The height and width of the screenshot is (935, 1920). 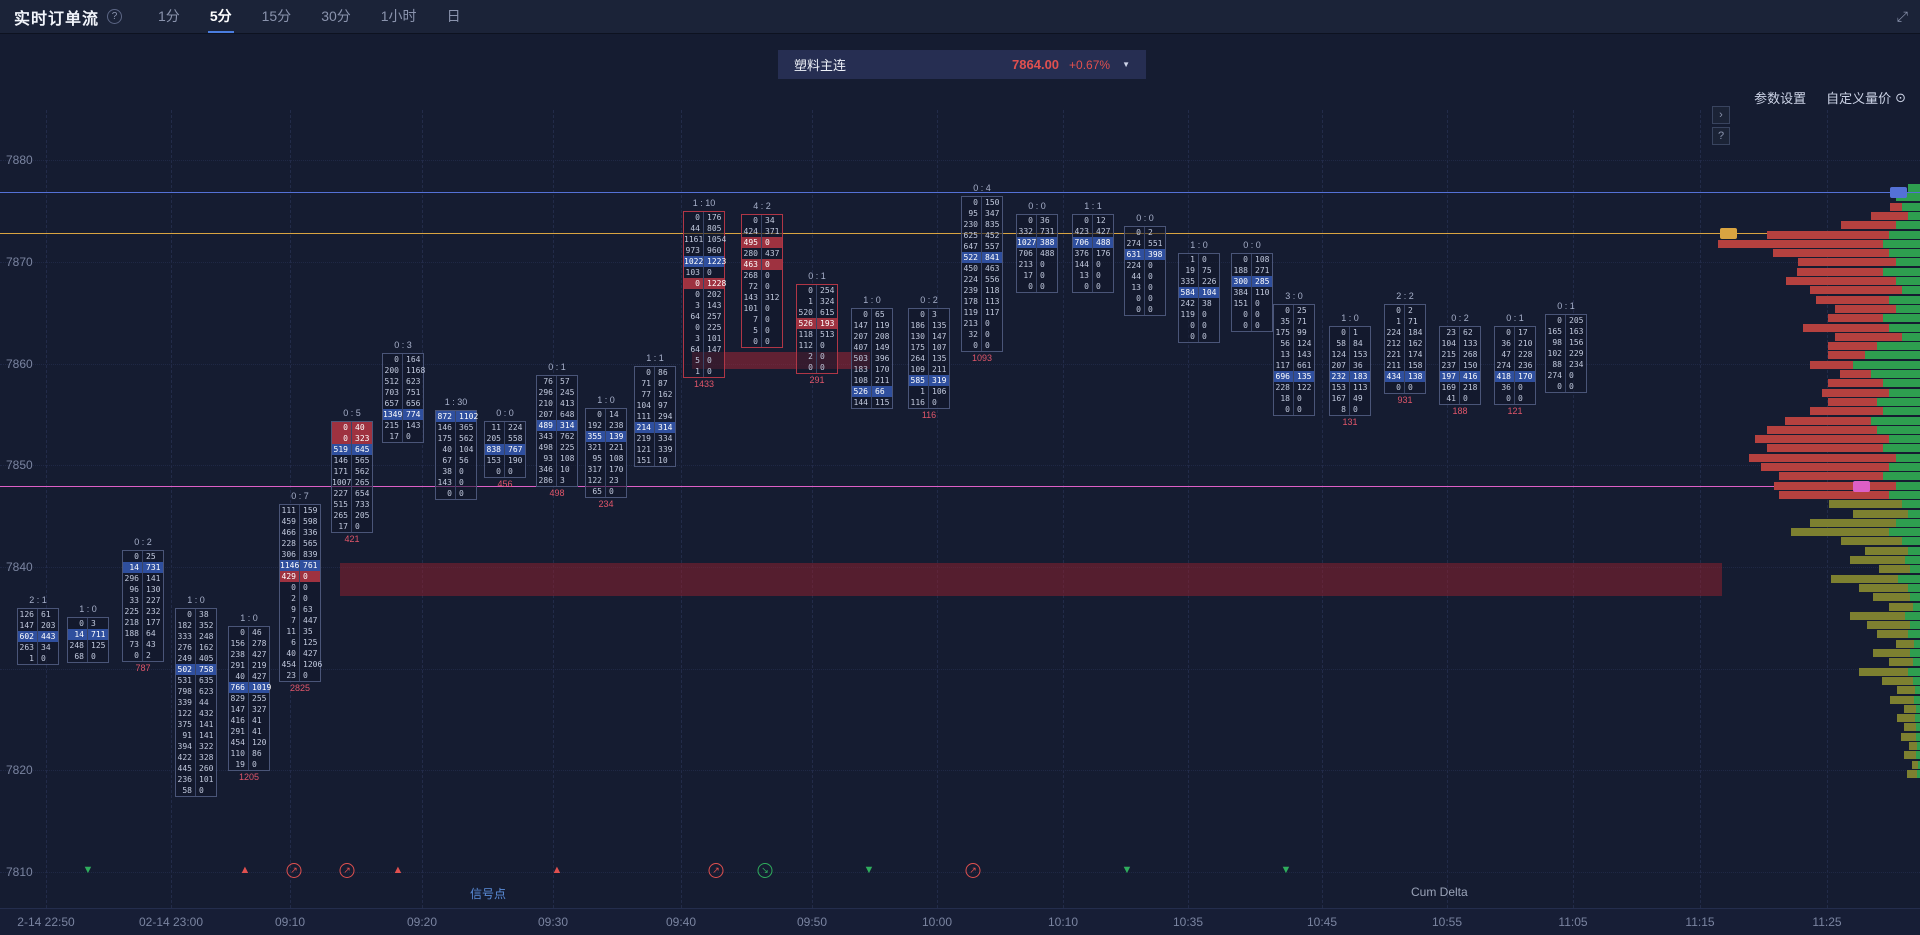 What do you see at coordinates (1155, 254) in the screenshot?
I see `ask-value: 398` at bounding box center [1155, 254].